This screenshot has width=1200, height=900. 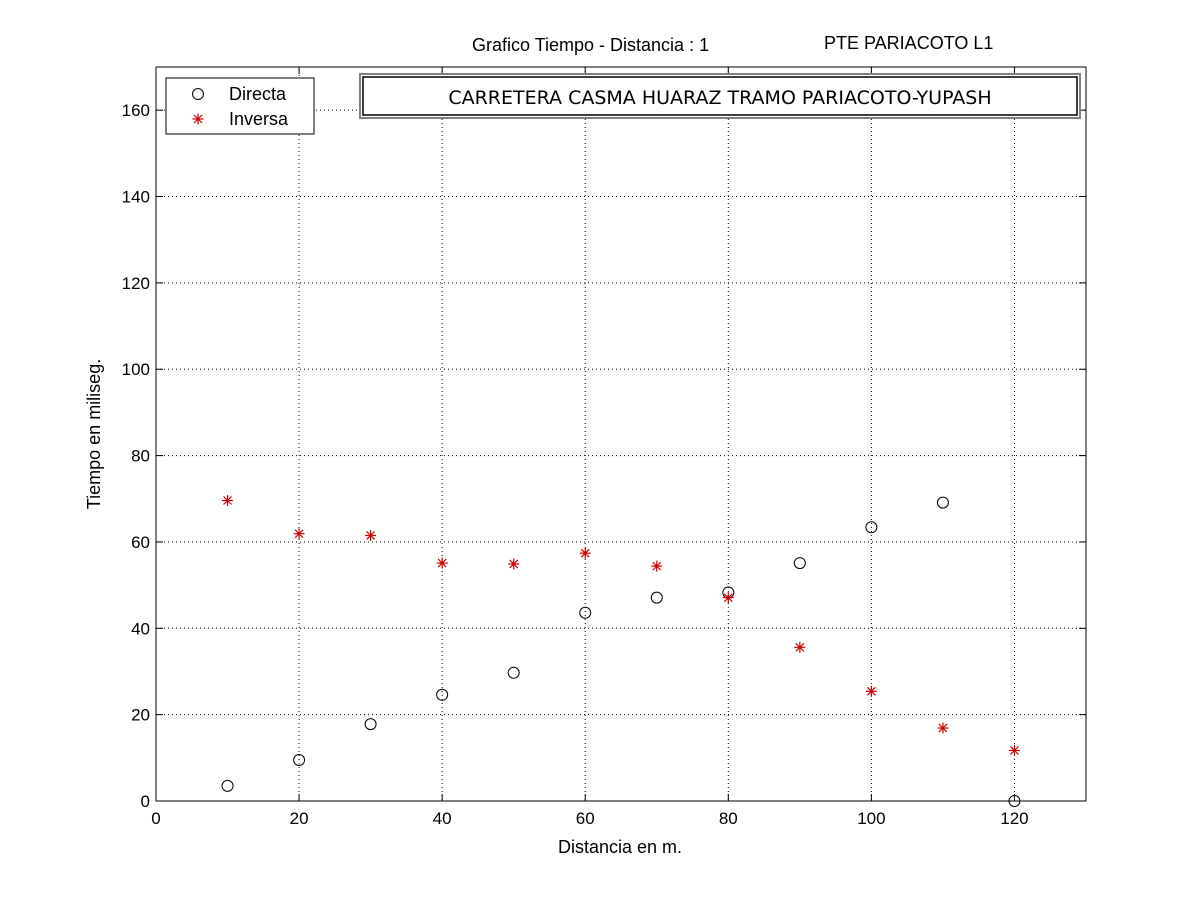 What do you see at coordinates (198, 94) in the screenshot?
I see `legend-directa-marker` at bounding box center [198, 94].